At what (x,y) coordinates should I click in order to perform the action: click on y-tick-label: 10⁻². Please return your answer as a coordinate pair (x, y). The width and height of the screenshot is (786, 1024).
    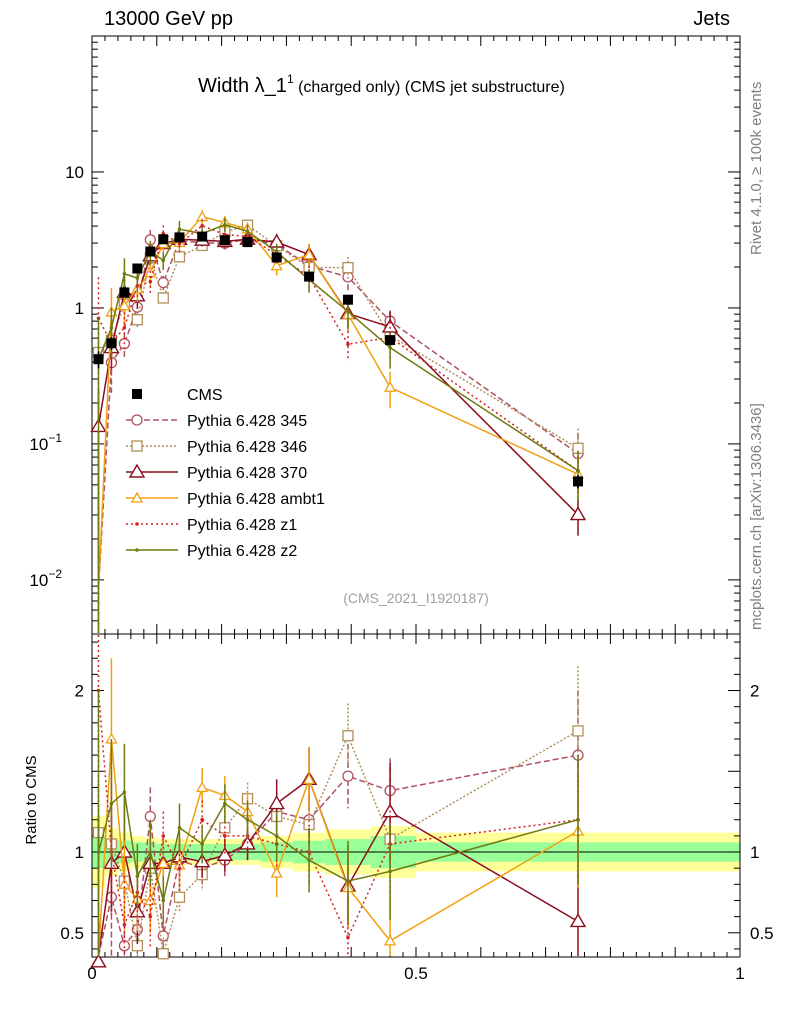
    Looking at the image, I should click on (45, 578).